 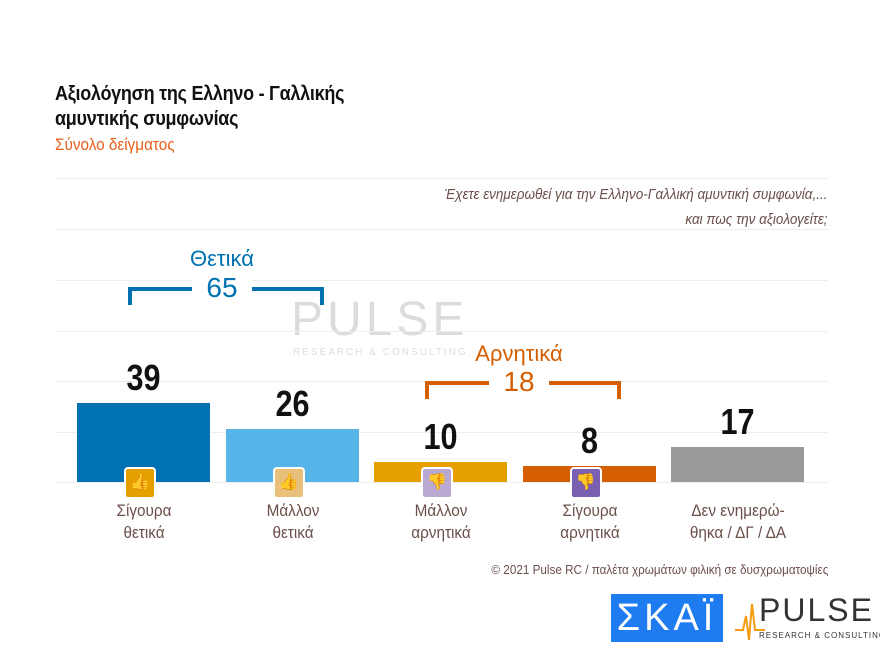 I want to click on group-total: 18, so click(x=519, y=382).